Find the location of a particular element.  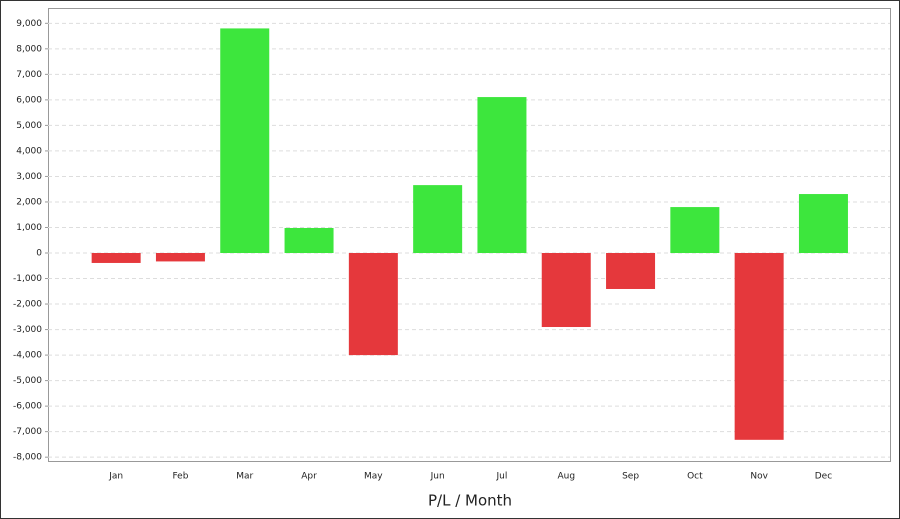

x-tick-label: Dec is located at coordinates (823, 477).